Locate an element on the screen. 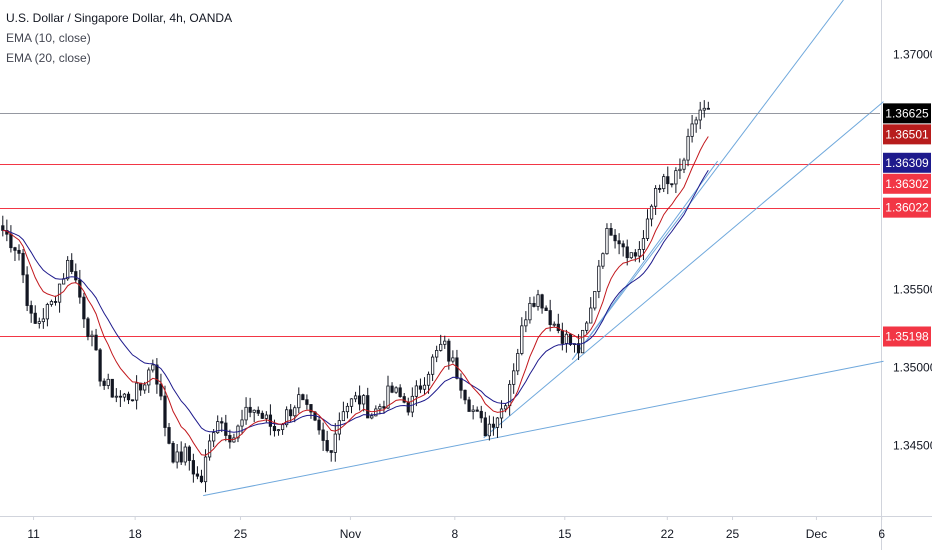  ema-20-legend: EMA (20, close) is located at coordinates (48, 58).